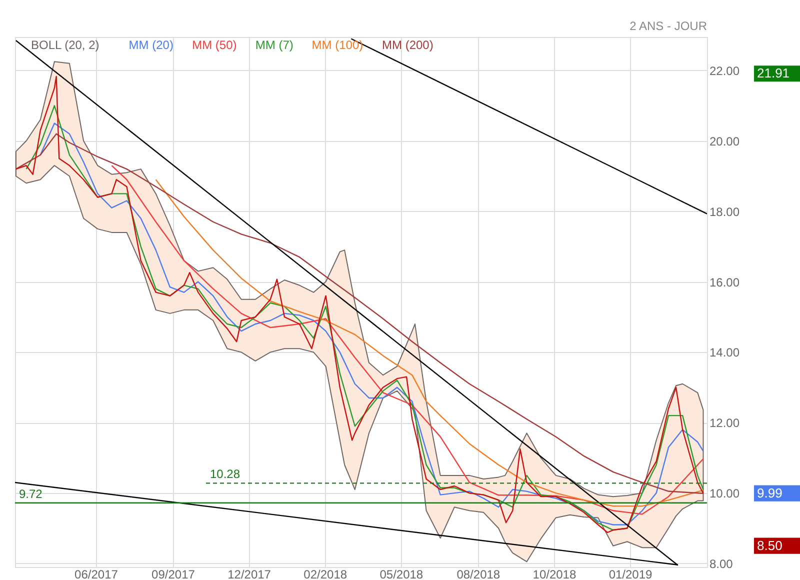 The image size is (800, 580). What do you see at coordinates (722, 563) in the screenshot?
I see `y-tick-label: 8.00` at bounding box center [722, 563].